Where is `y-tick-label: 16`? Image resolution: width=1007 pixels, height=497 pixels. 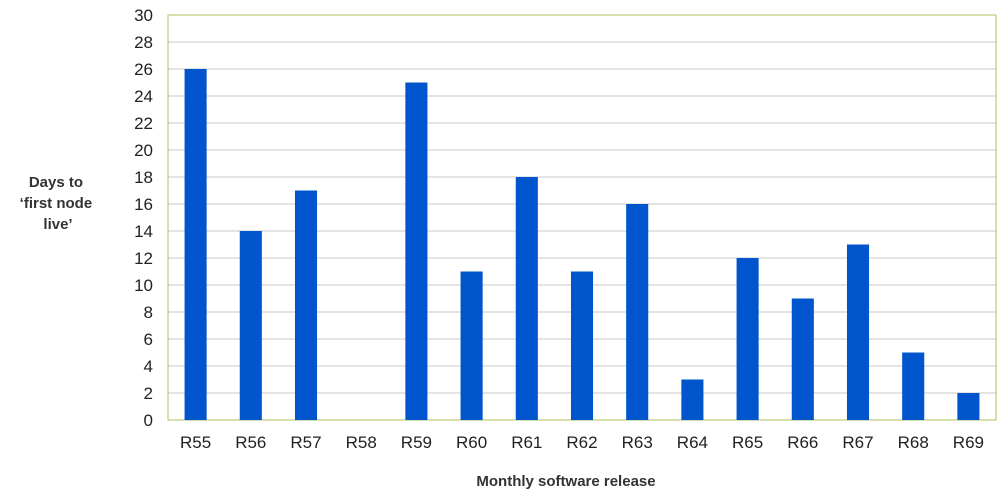 y-tick-label: 16 is located at coordinates (143, 204).